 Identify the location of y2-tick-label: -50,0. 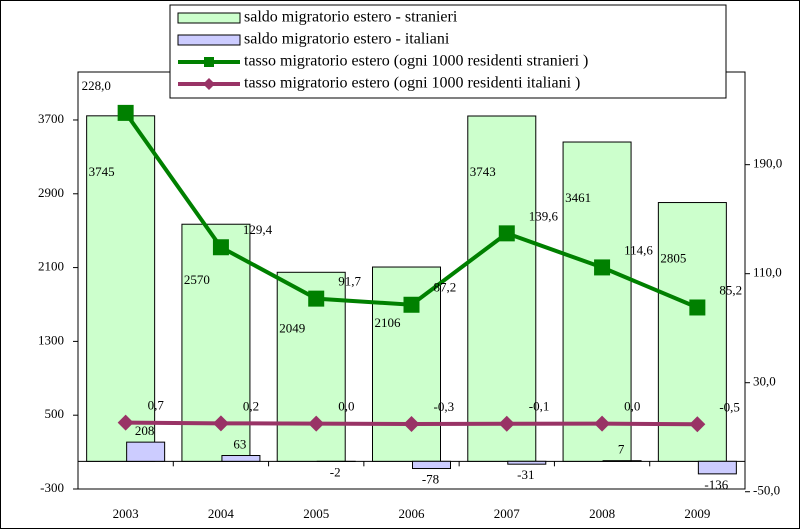
(766, 490).